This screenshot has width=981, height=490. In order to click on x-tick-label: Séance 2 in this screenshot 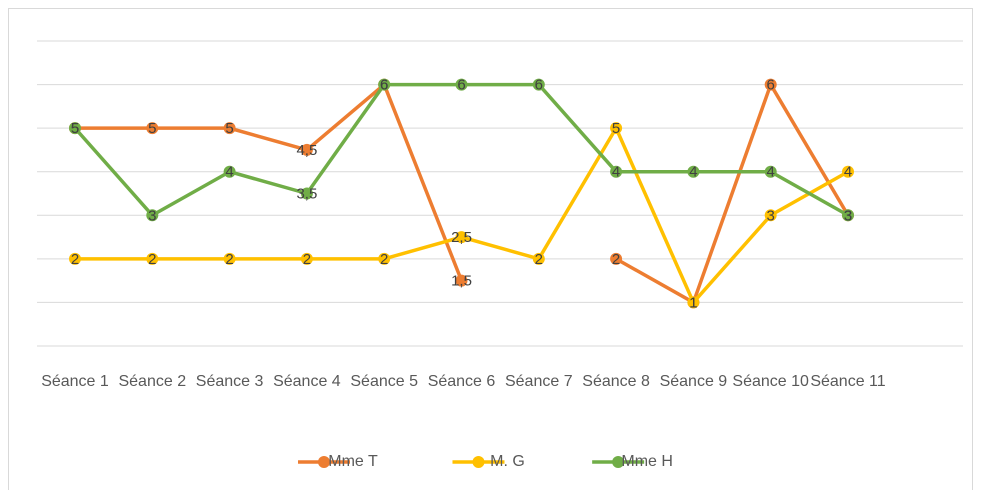, I will do `click(152, 381)`.